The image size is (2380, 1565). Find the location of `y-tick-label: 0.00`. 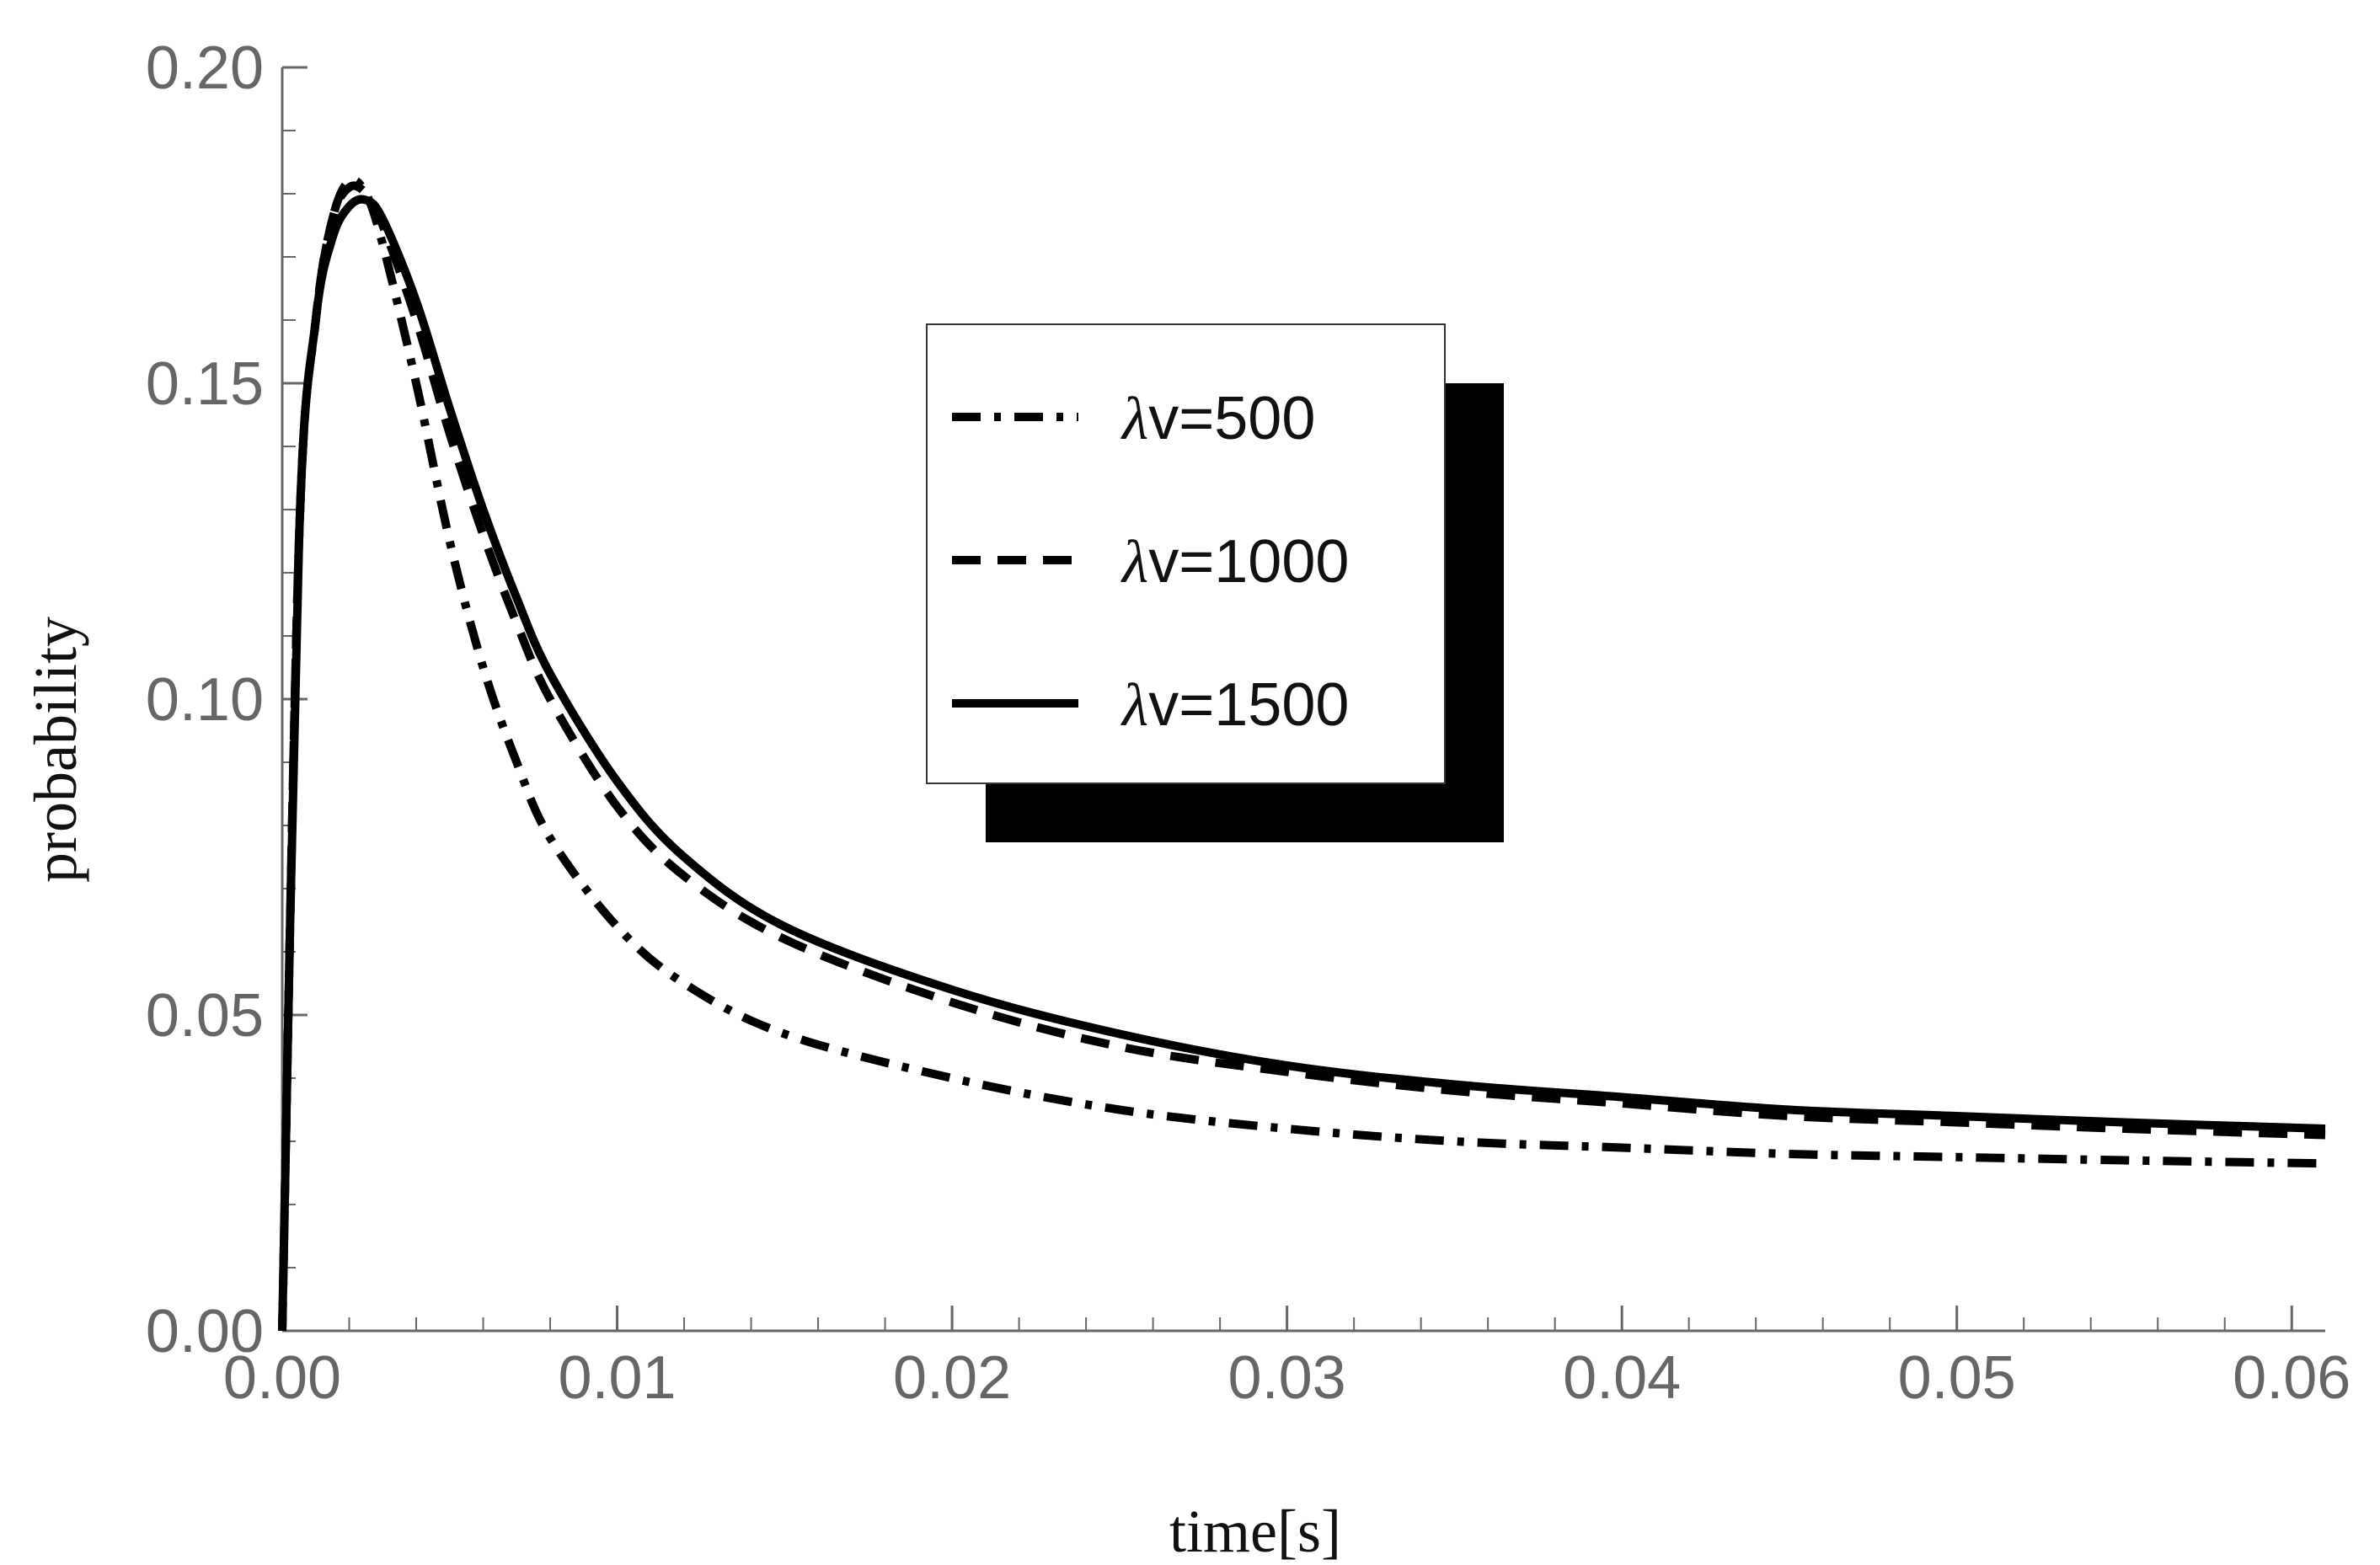

y-tick-label: 0.00 is located at coordinates (205, 1331).